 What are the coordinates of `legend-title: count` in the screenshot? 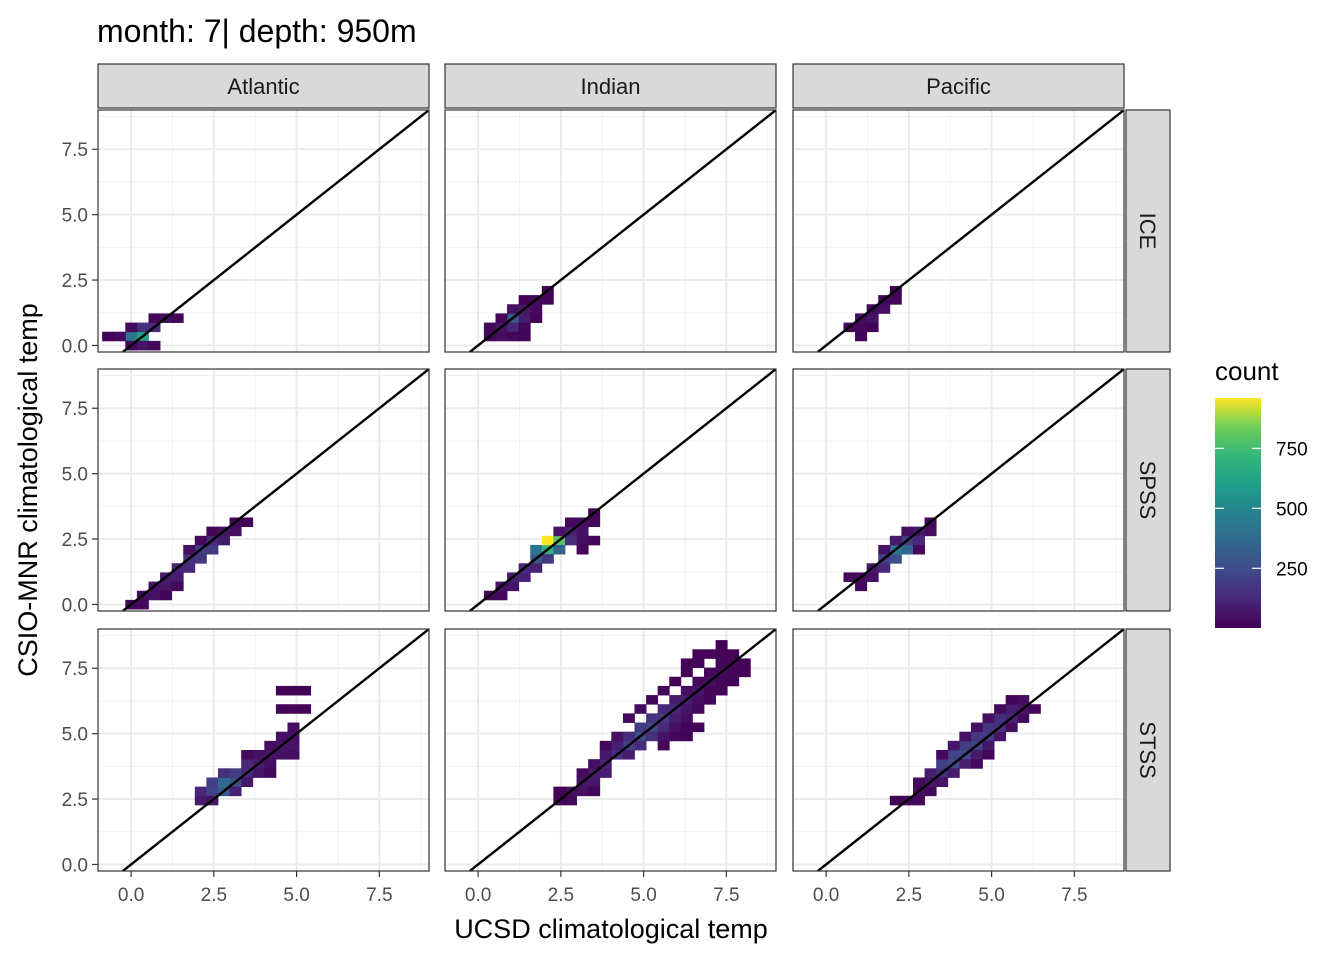 It's located at (1247, 371).